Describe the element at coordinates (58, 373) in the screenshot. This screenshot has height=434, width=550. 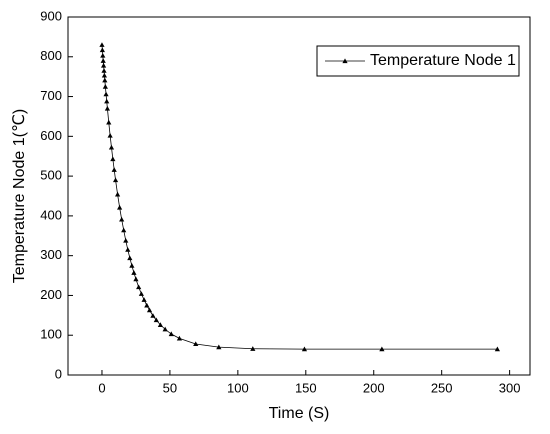
I see `y-tick-label: 0` at that location.